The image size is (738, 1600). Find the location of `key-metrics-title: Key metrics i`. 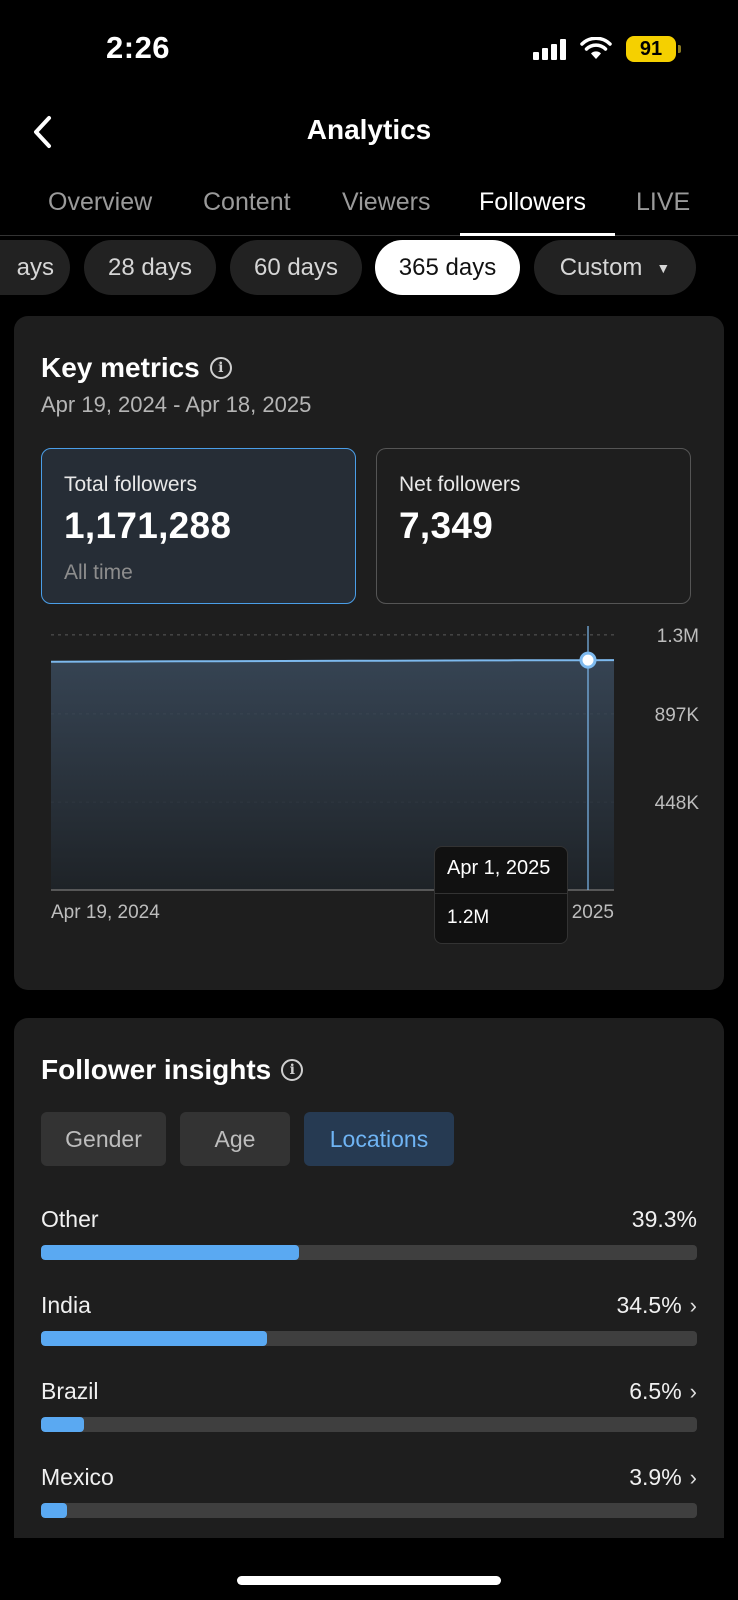

key-metrics-title: Key metrics i is located at coordinates (136, 368).